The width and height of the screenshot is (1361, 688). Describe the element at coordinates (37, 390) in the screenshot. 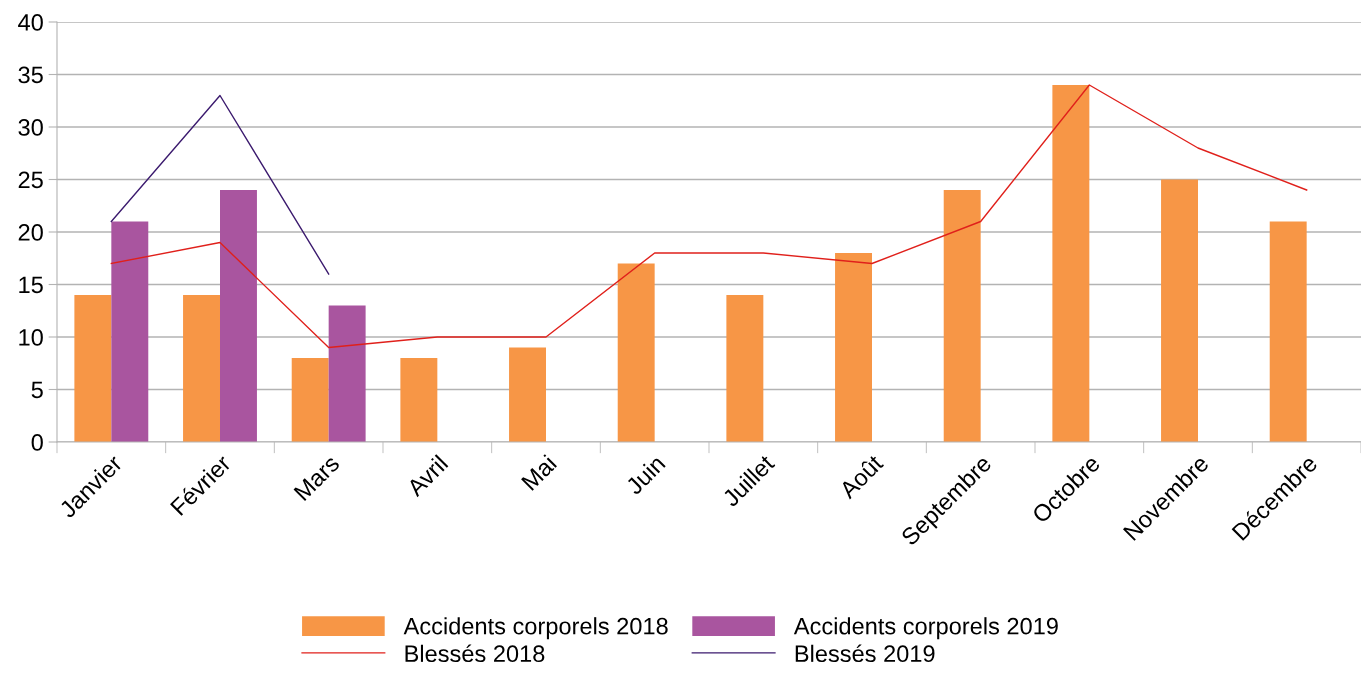

I see `y-tick-label: 5` at that location.